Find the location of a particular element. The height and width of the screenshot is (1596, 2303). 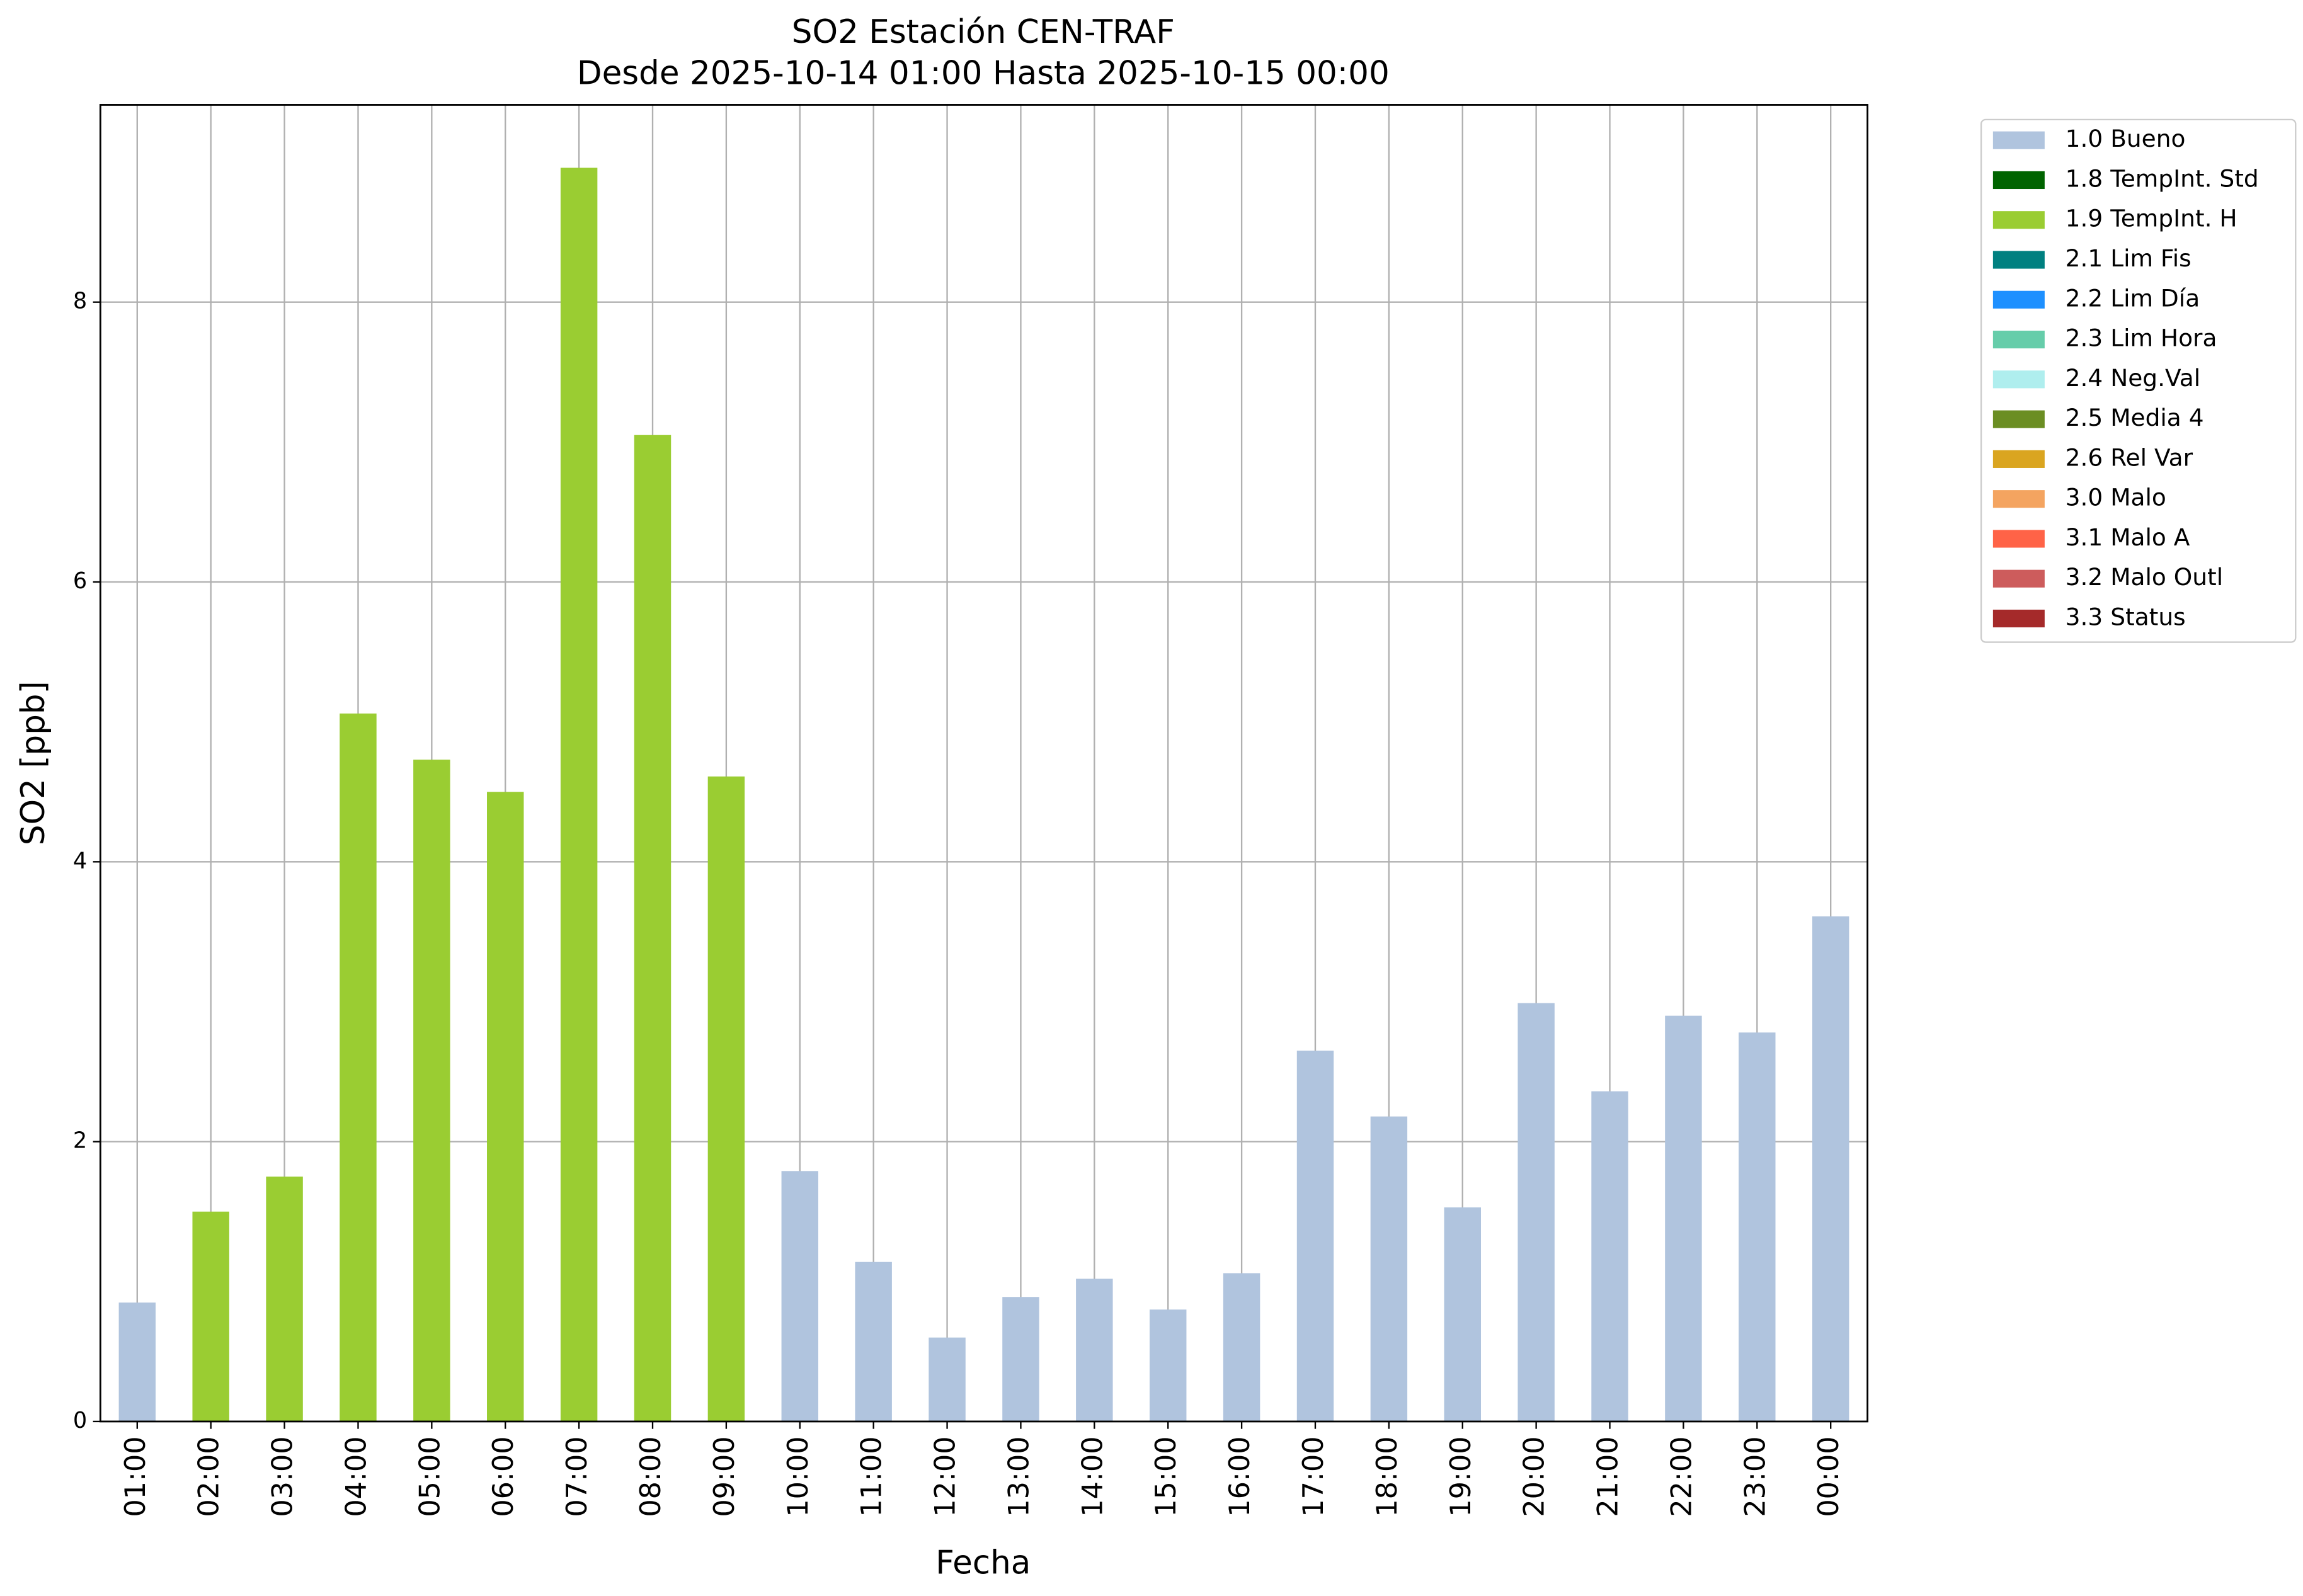

legend-frame is located at coordinates (2139, 380).